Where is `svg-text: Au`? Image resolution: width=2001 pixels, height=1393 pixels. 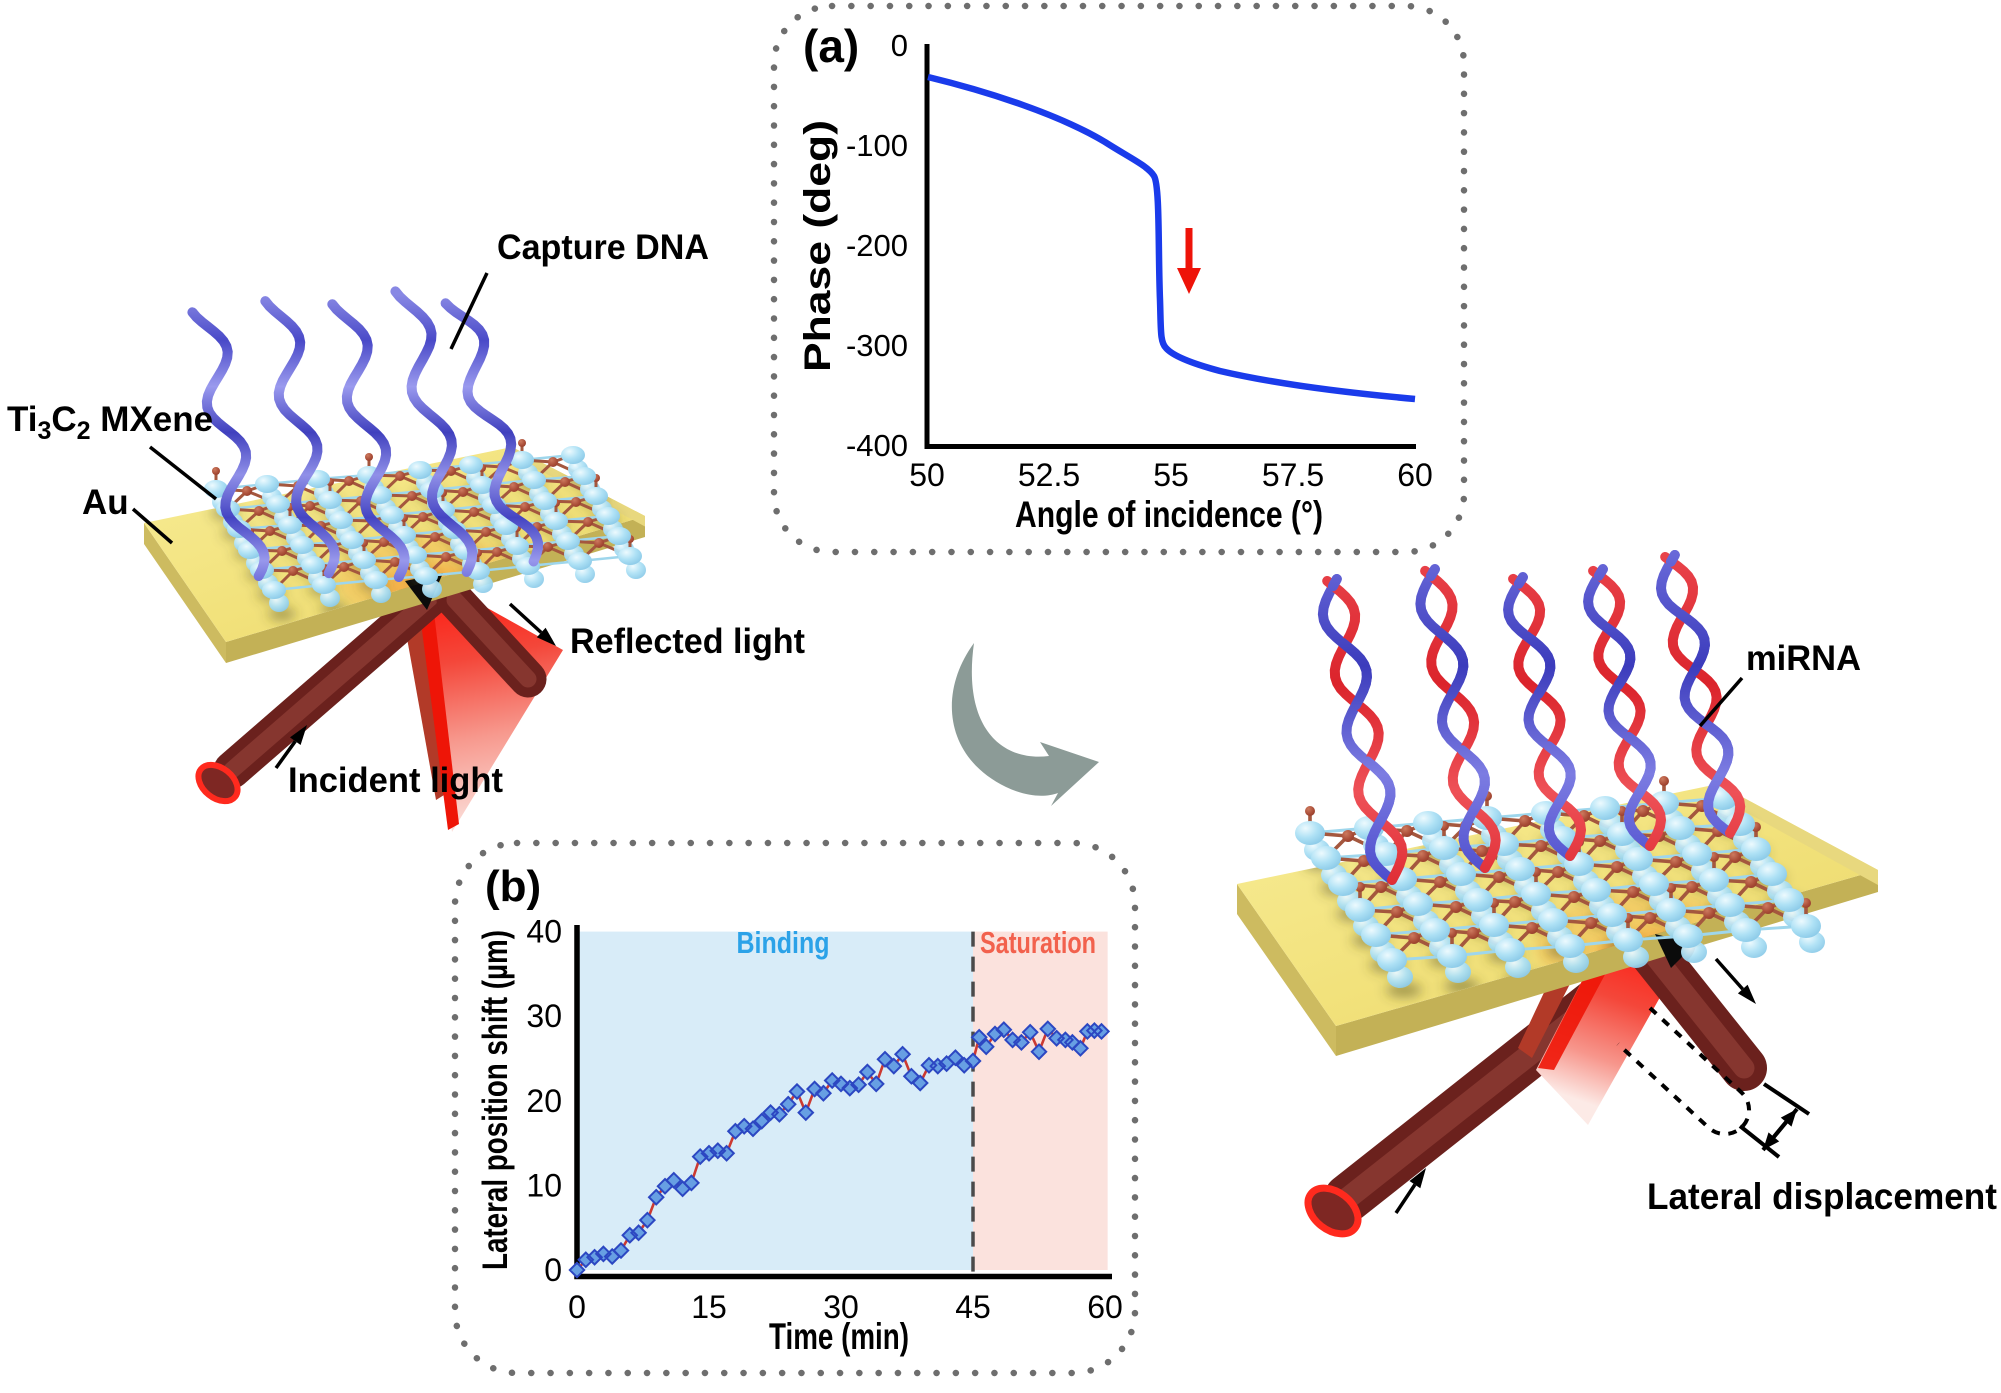
svg-text: Au is located at coordinates (105, 502).